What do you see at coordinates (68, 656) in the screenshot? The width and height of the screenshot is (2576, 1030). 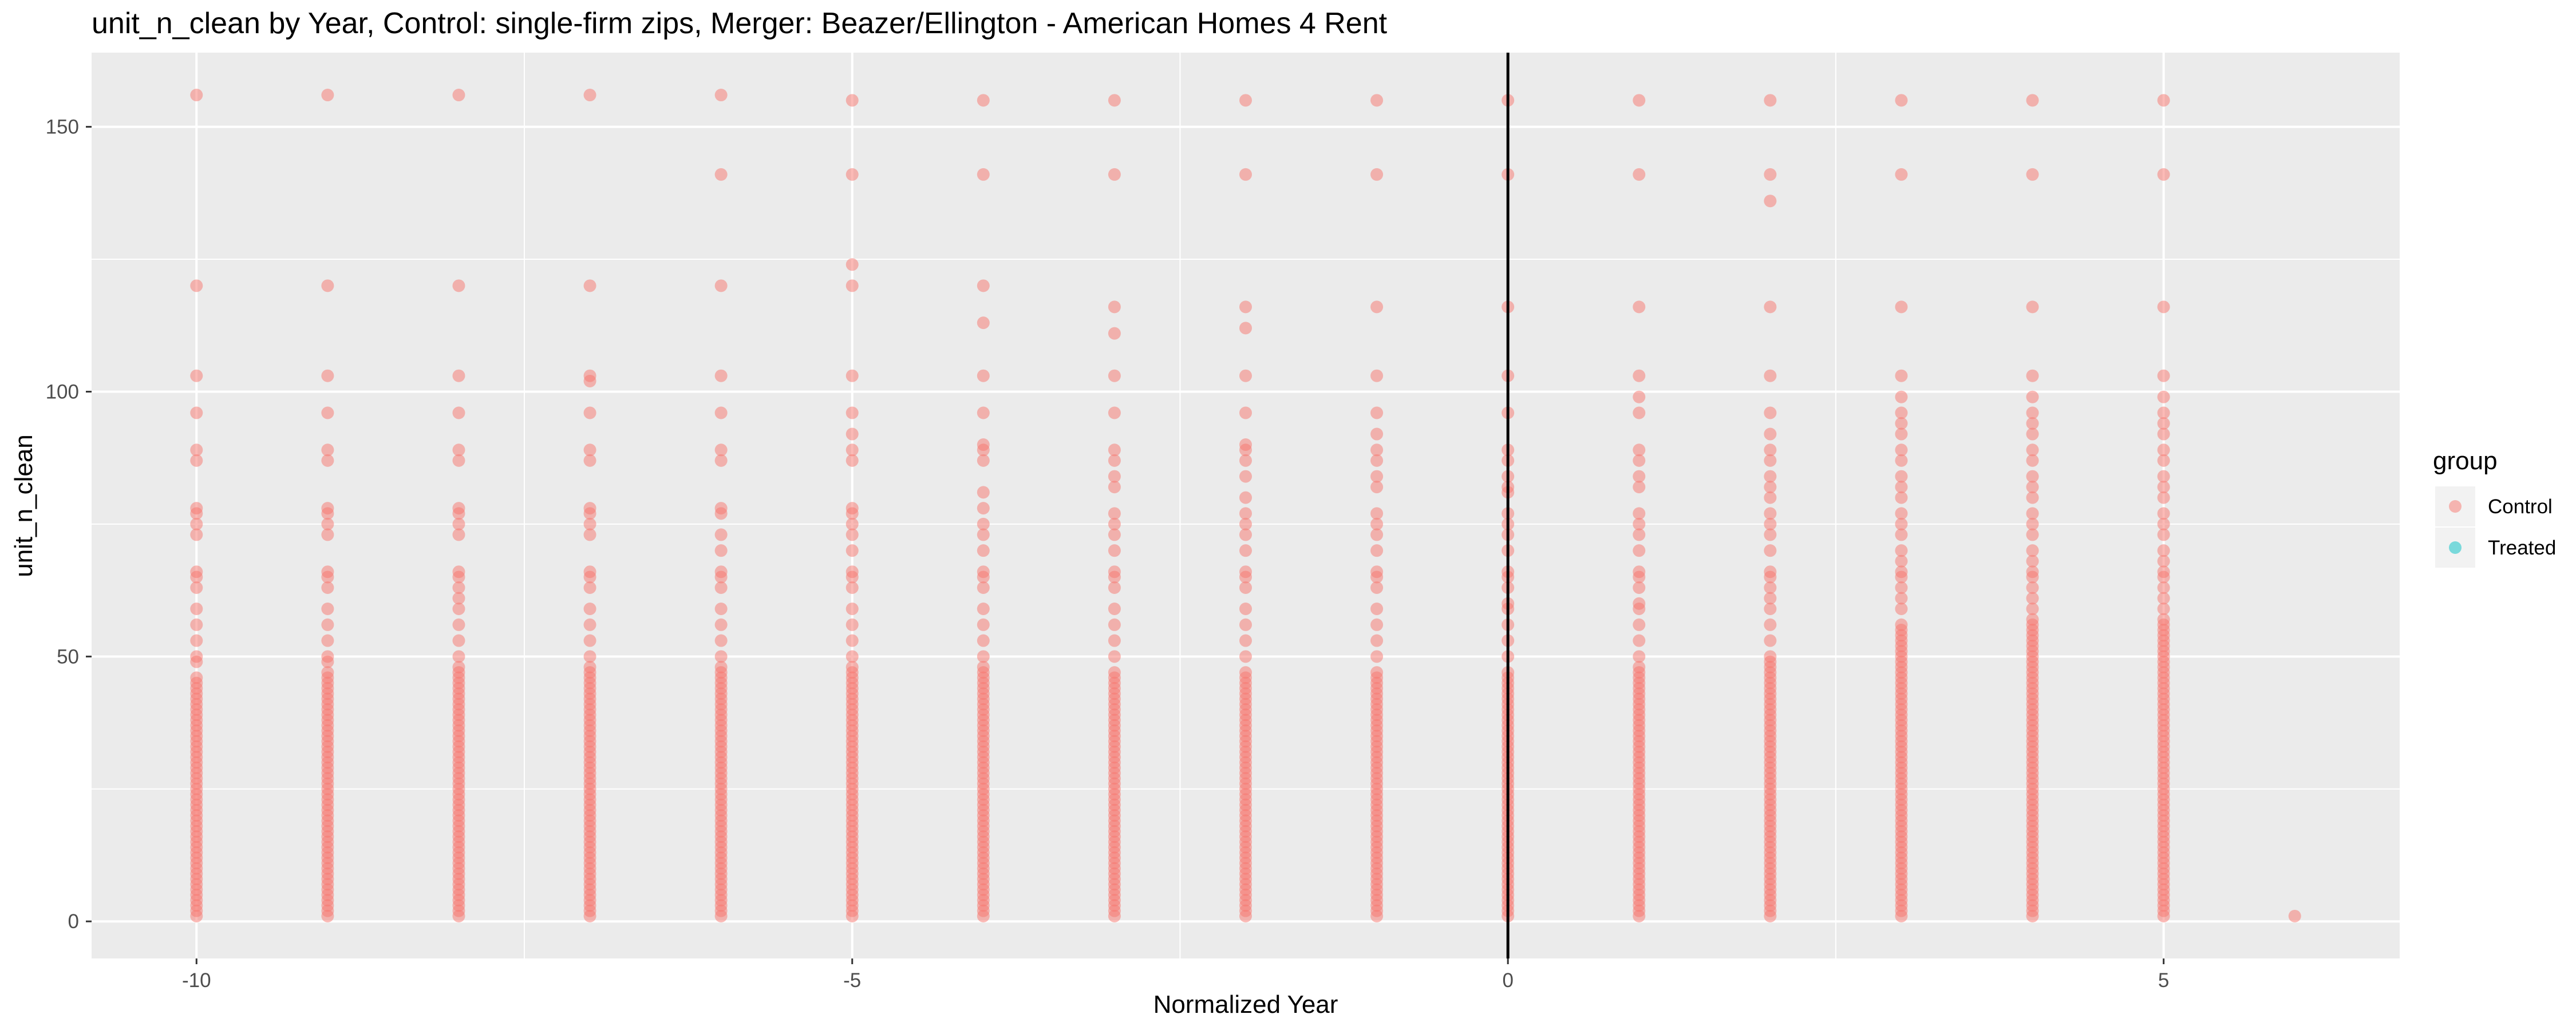 I see `y-tick-label: 50` at bounding box center [68, 656].